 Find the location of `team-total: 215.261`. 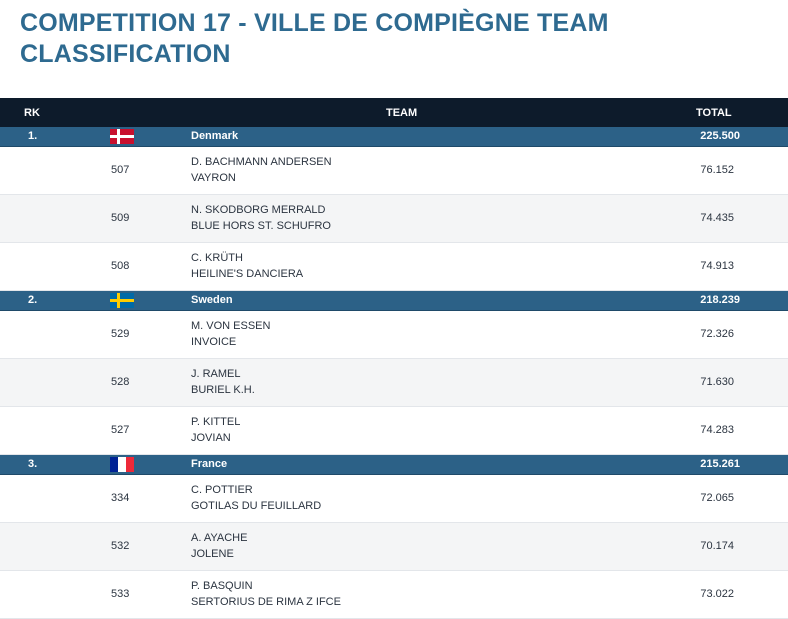

team-total: 215.261 is located at coordinates (720, 464).